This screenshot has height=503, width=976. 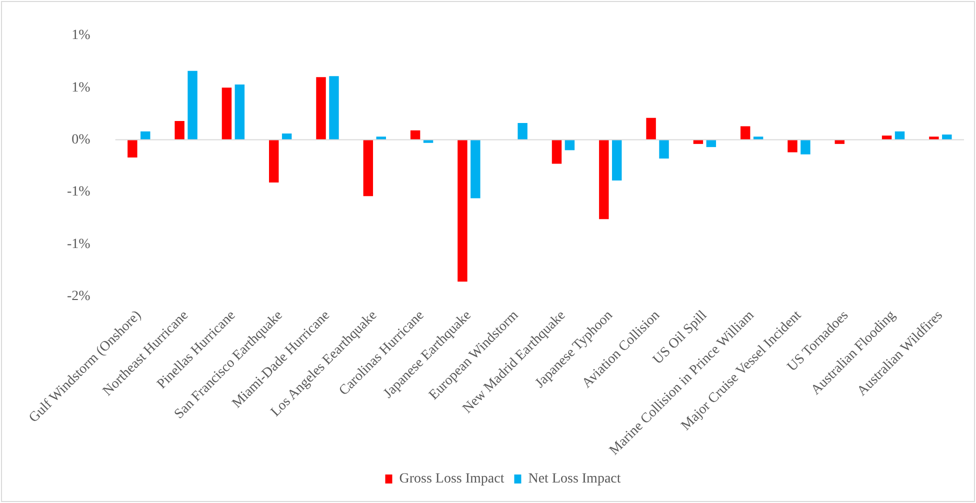 What do you see at coordinates (78, 296) in the screenshot?
I see `y-tick-label: -2%` at bounding box center [78, 296].